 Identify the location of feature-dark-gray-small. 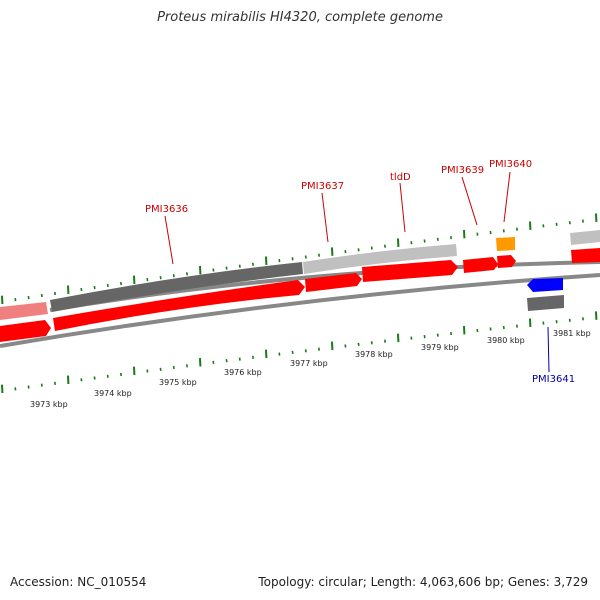
(545, 303).